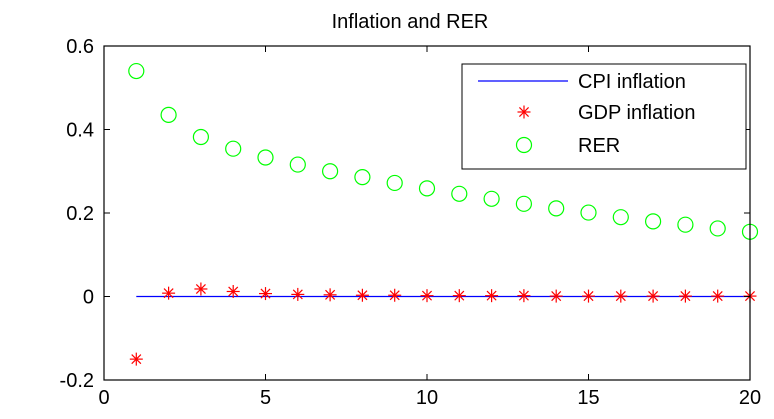 This screenshot has width=774, height=419. What do you see at coordinates (524, 145) in the screenshot?
I see `legend-swatch-circle` at bounding box center [524, 145].